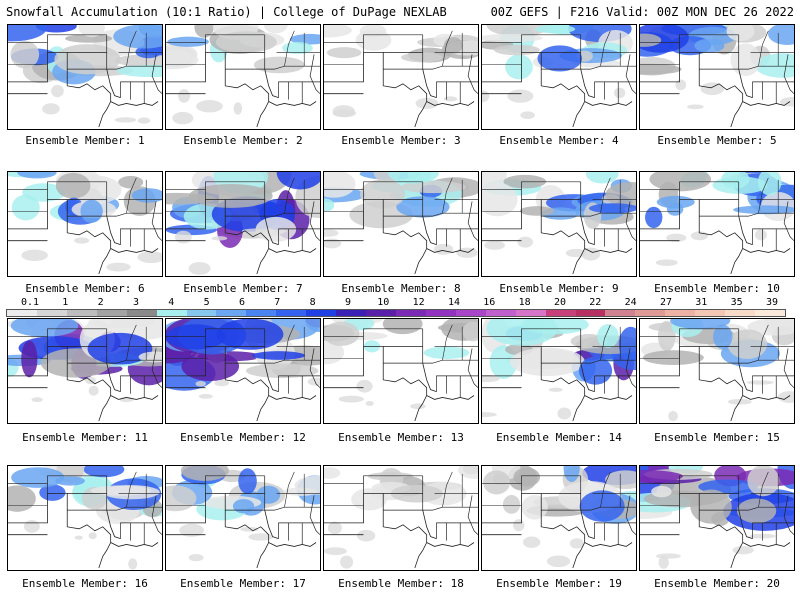  What do you see at coordinates (717, 583) in the screenshot?
I see `ensemble-member-label: Ensemble Member: 20` at bounding box center [717, 583].